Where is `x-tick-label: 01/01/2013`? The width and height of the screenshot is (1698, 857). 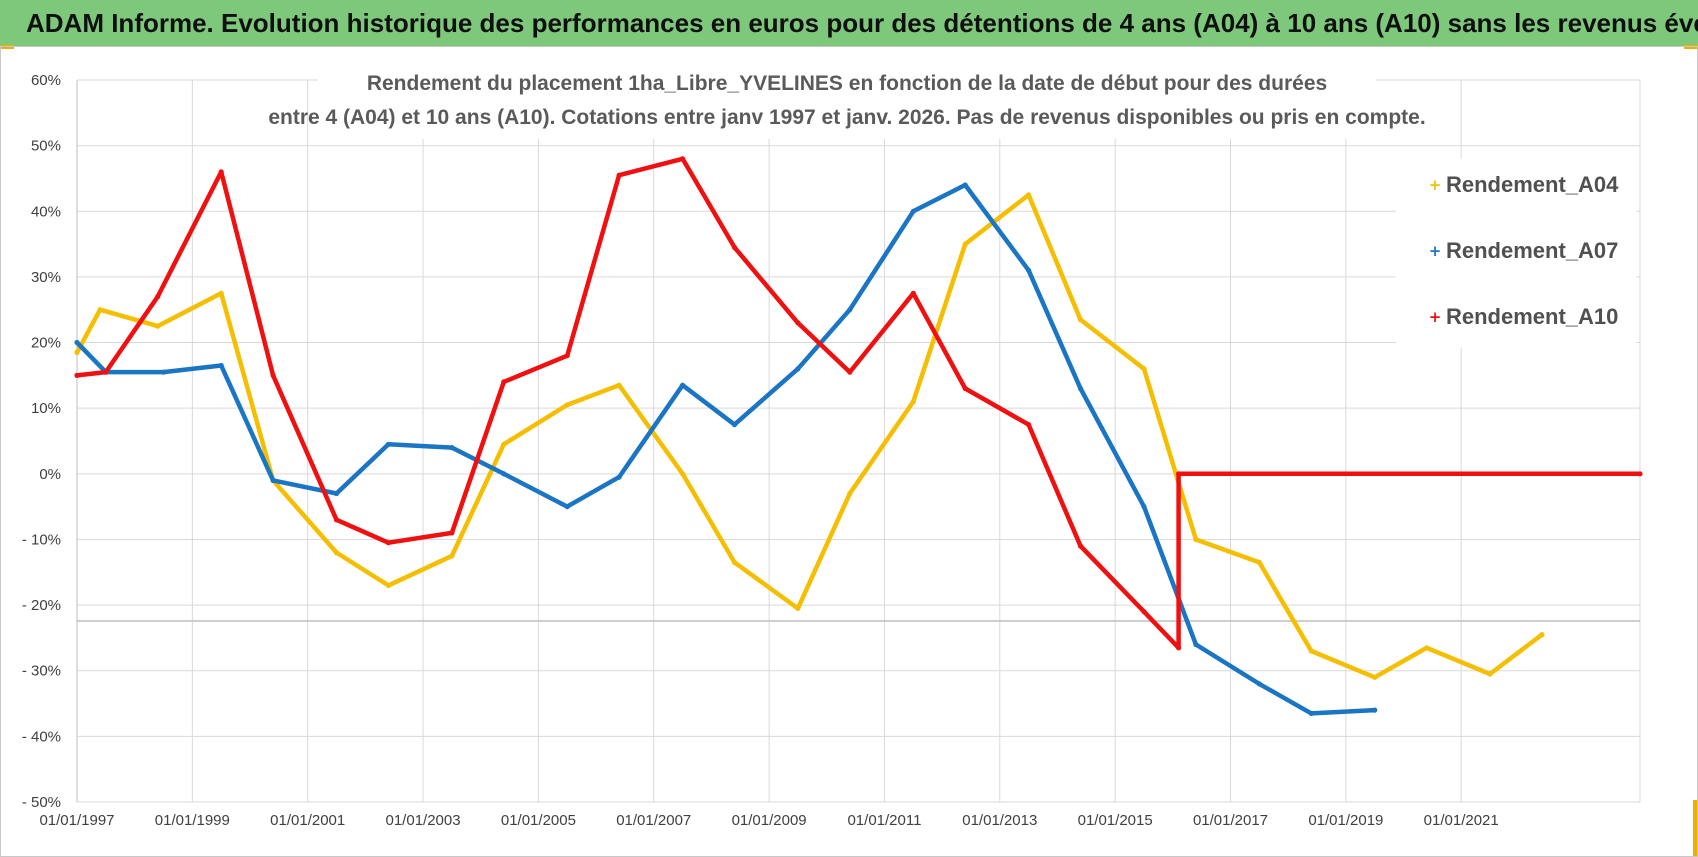
x-tick-label: 01/01/2013 is located at coordinates (999, 820).